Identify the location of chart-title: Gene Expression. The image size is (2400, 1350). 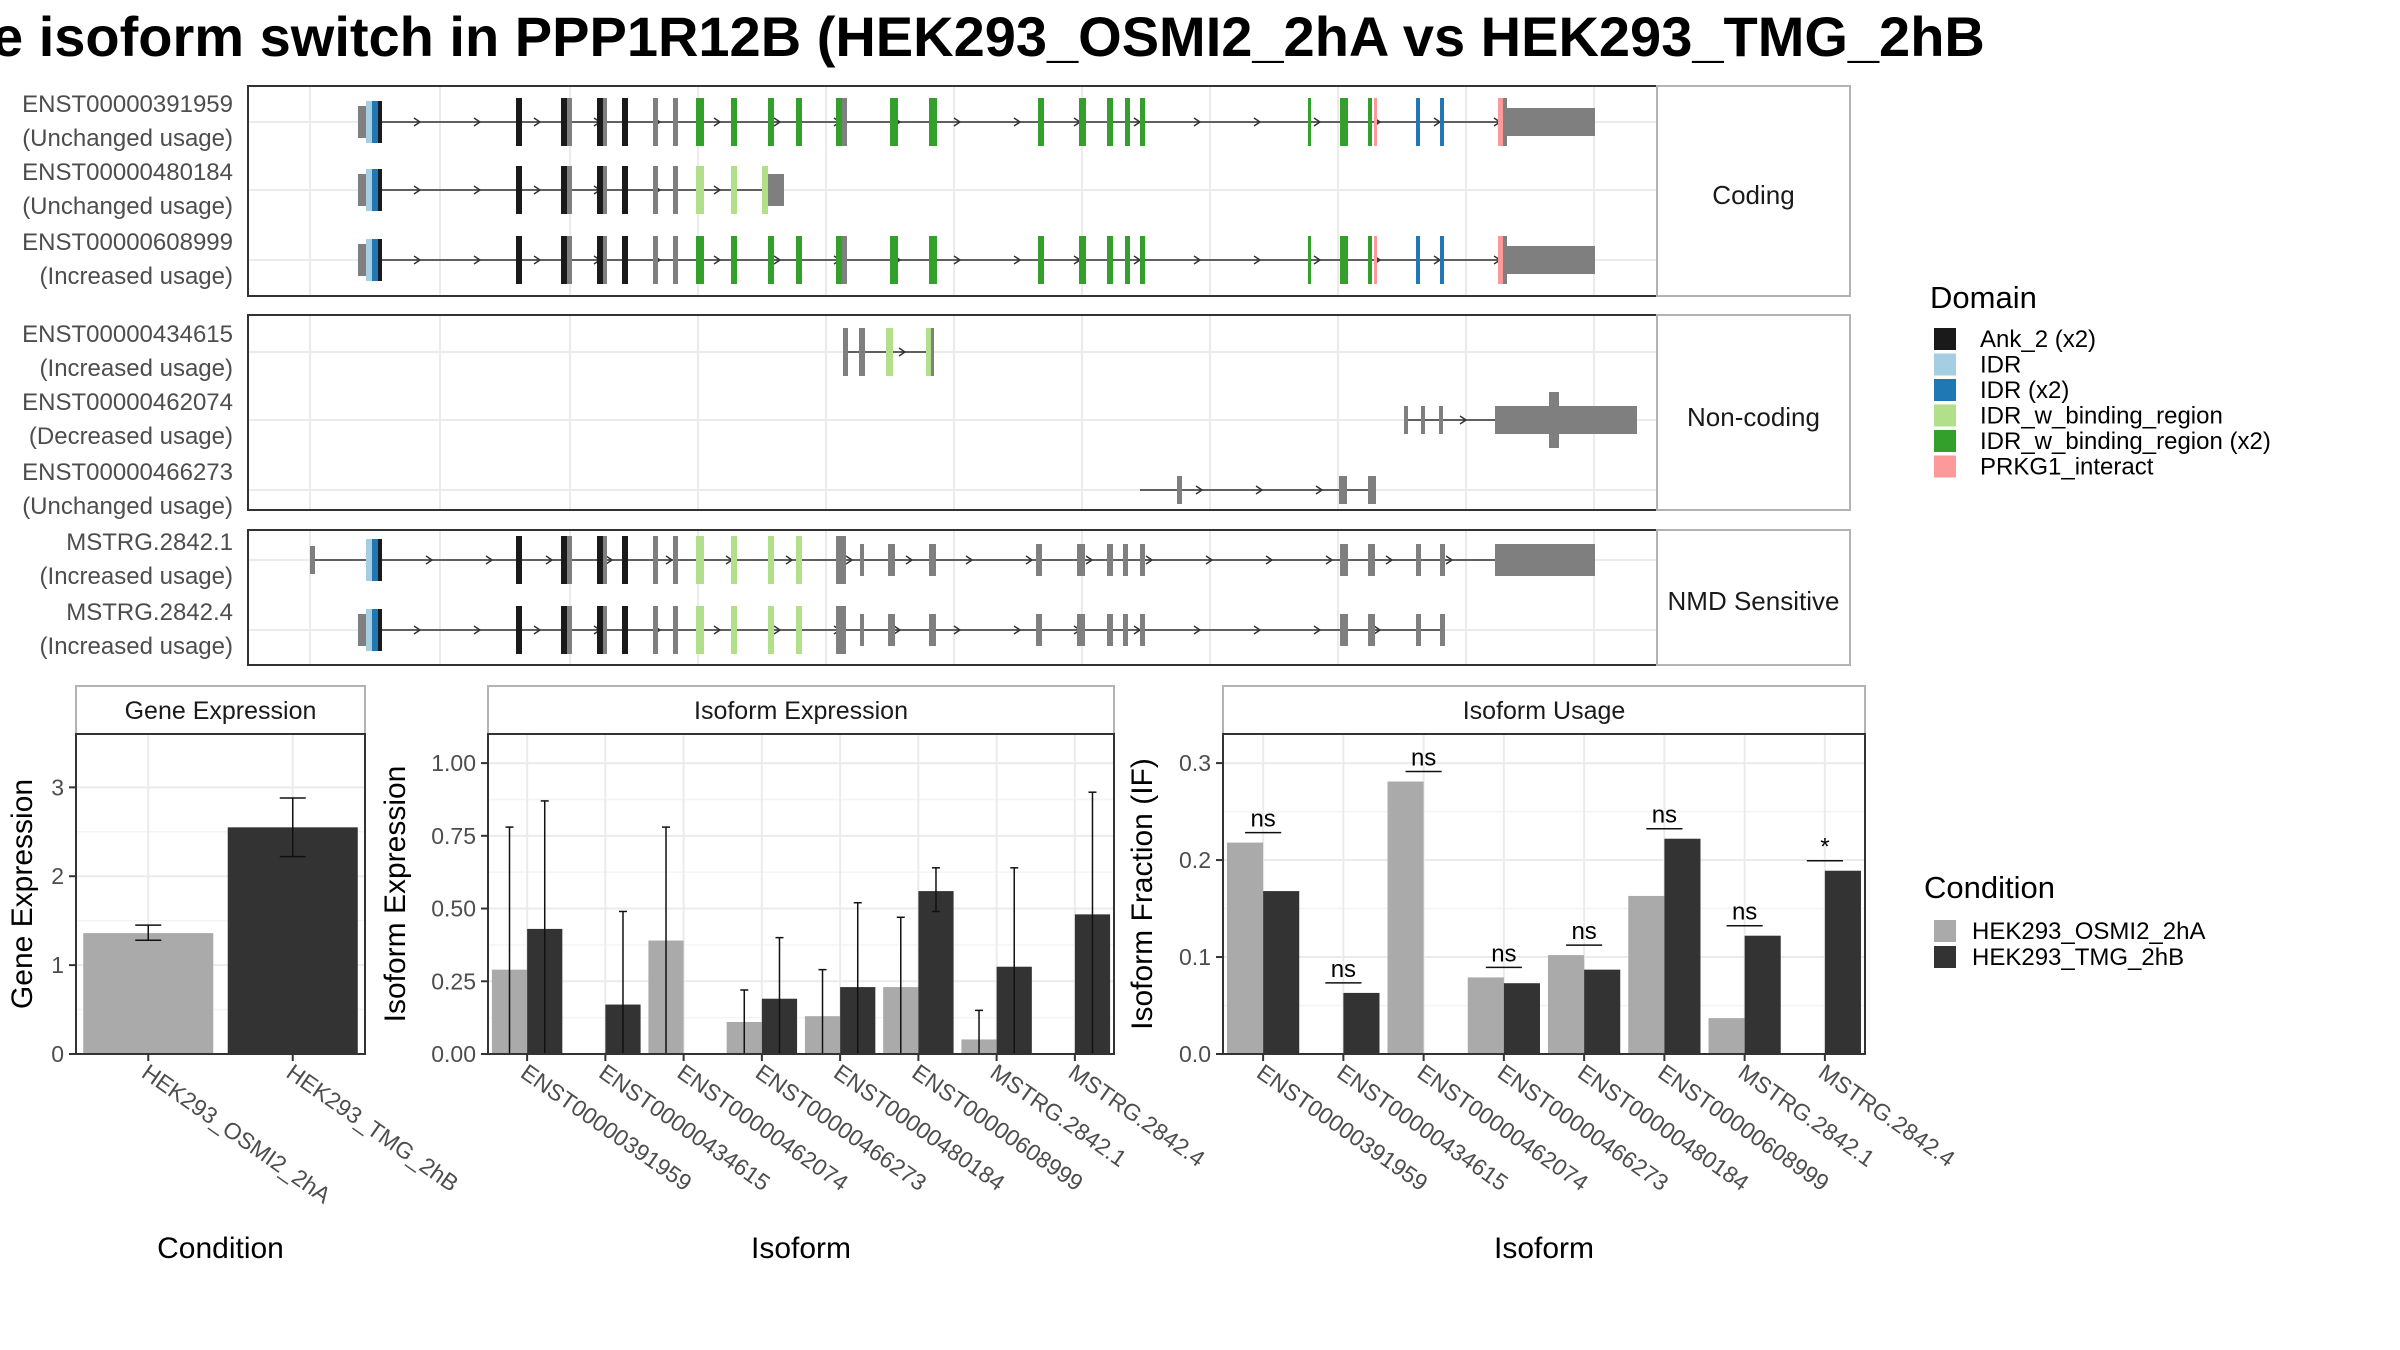
(221, 711).